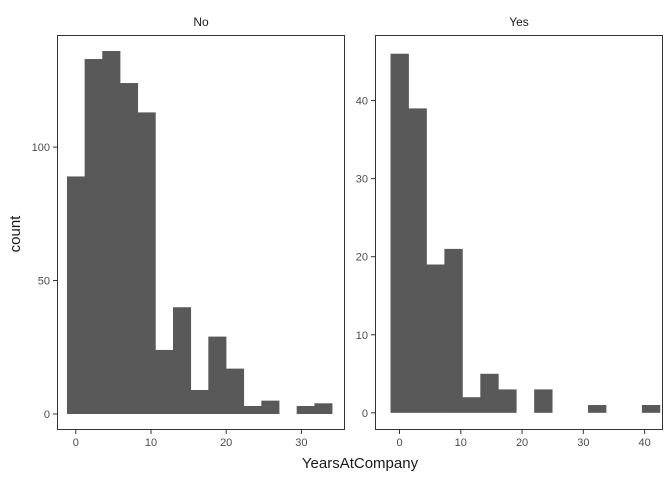  I want to click on x-tick-label: 40, so click(644, 443).